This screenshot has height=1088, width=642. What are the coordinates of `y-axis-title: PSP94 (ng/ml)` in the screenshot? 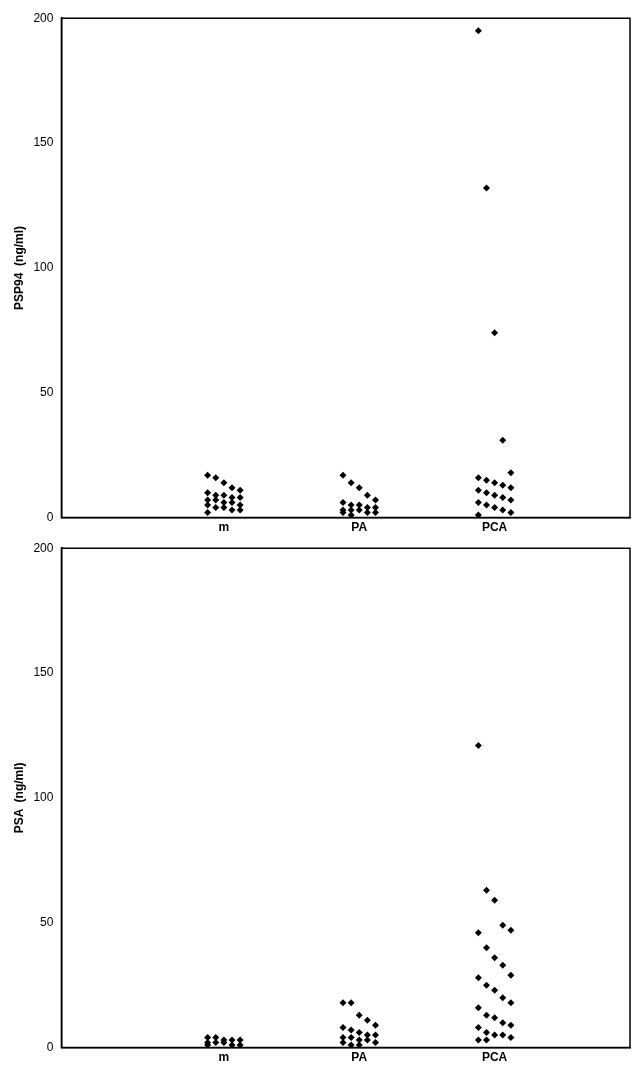 It's located at (18, 267).